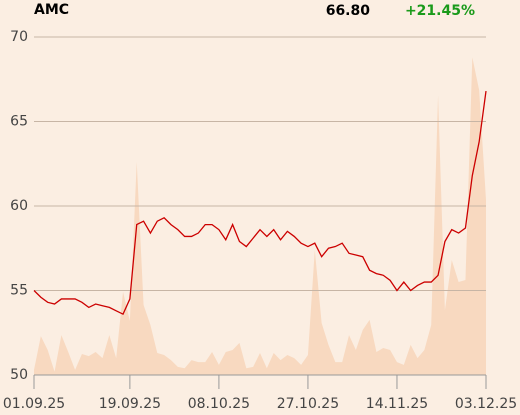 Image resolution: width=520 pixels, height=415 pixels. Describe the element at coordinates (19, 122) in the screenshot. I see `y-tick-label: 65` at that location.